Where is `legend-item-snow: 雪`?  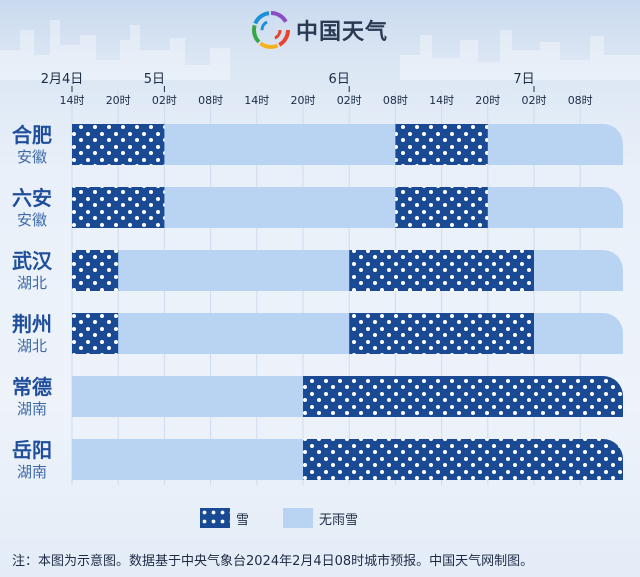 legend-item-snow: 雪 is located at coordinates (224, 518).